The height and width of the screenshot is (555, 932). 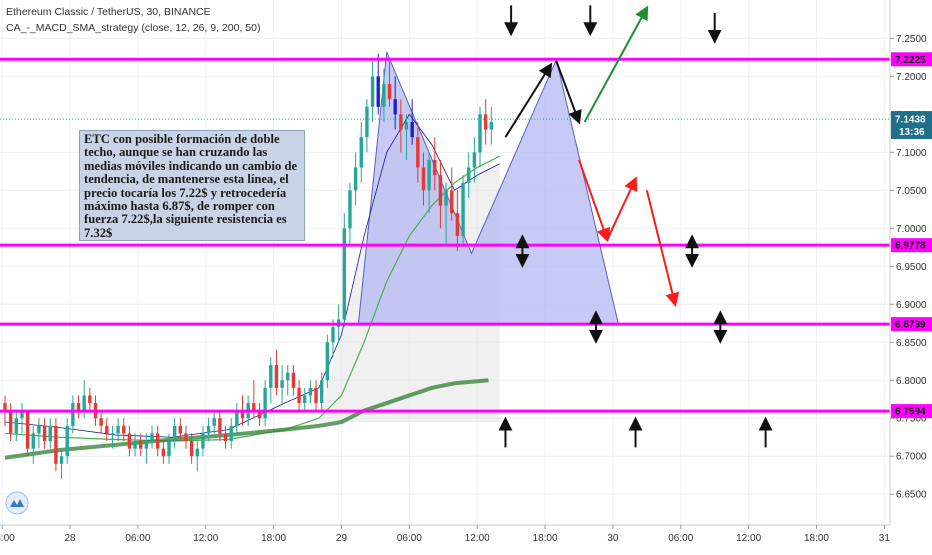 I want to click on y-tick-label: 6.8500, so click(x=911, y=343).